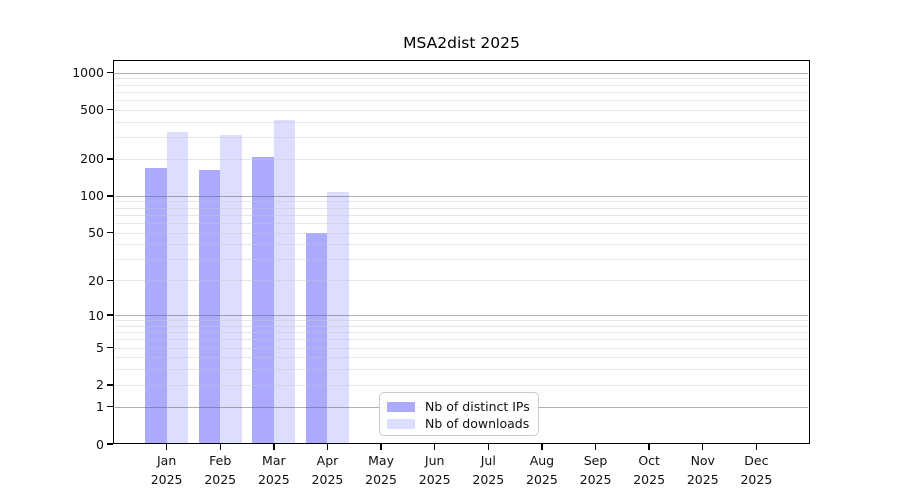 This screenshot has width=900, height=500. I want to click on x-tick-month: Feb, so click(220, 460).